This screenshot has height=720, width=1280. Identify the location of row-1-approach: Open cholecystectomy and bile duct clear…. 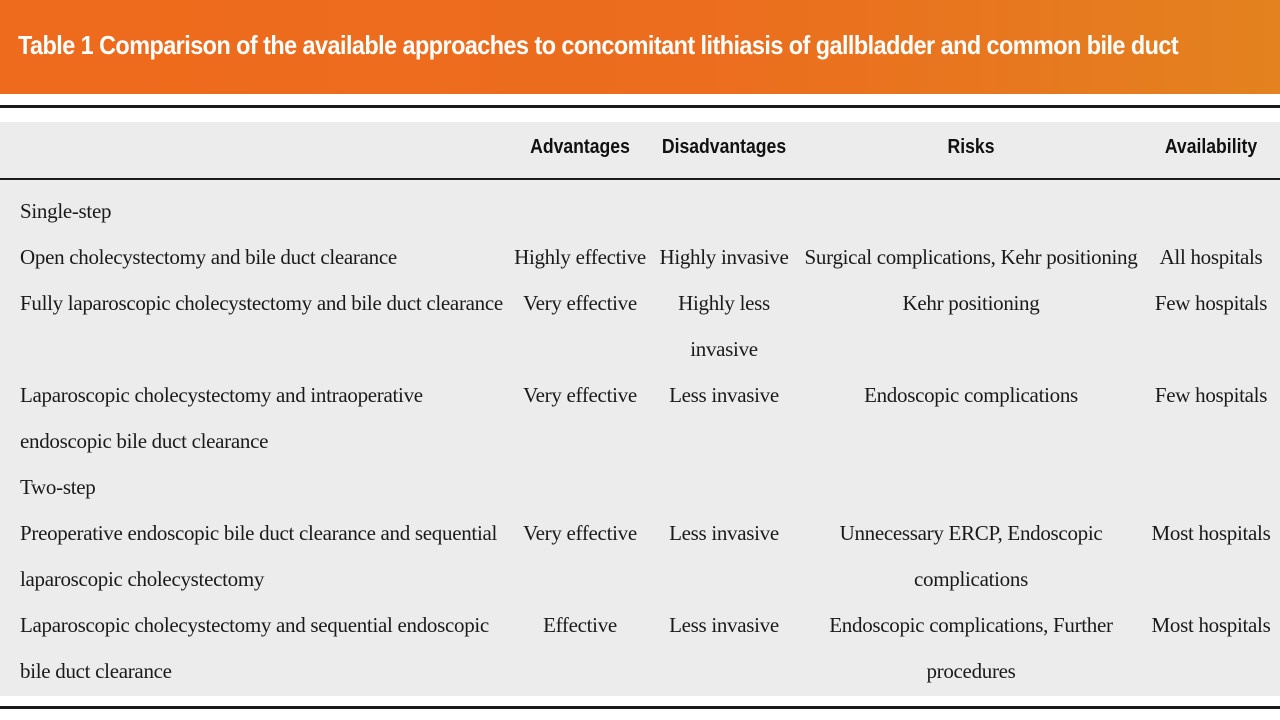
(208, 257).